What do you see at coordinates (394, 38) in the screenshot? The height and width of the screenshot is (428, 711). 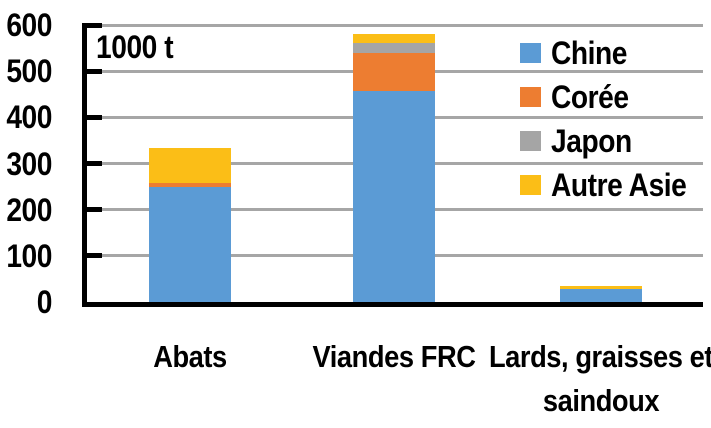 I see `bar-segment-autre-asie-viandes-frc` at bounding box center [394, 38].